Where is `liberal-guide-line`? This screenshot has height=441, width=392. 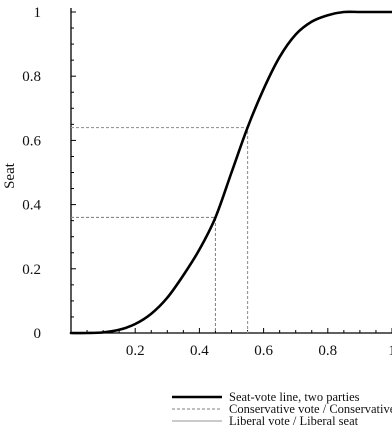
liberal-guide-line is located at coordinates (143, 274).